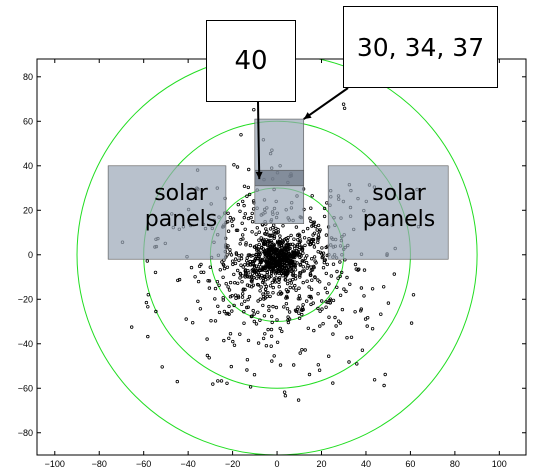 The image size is (541, 472). Describe the element at coordinates (322, 464) in the screenshot. I see `x-tick-label: 20` at that location.